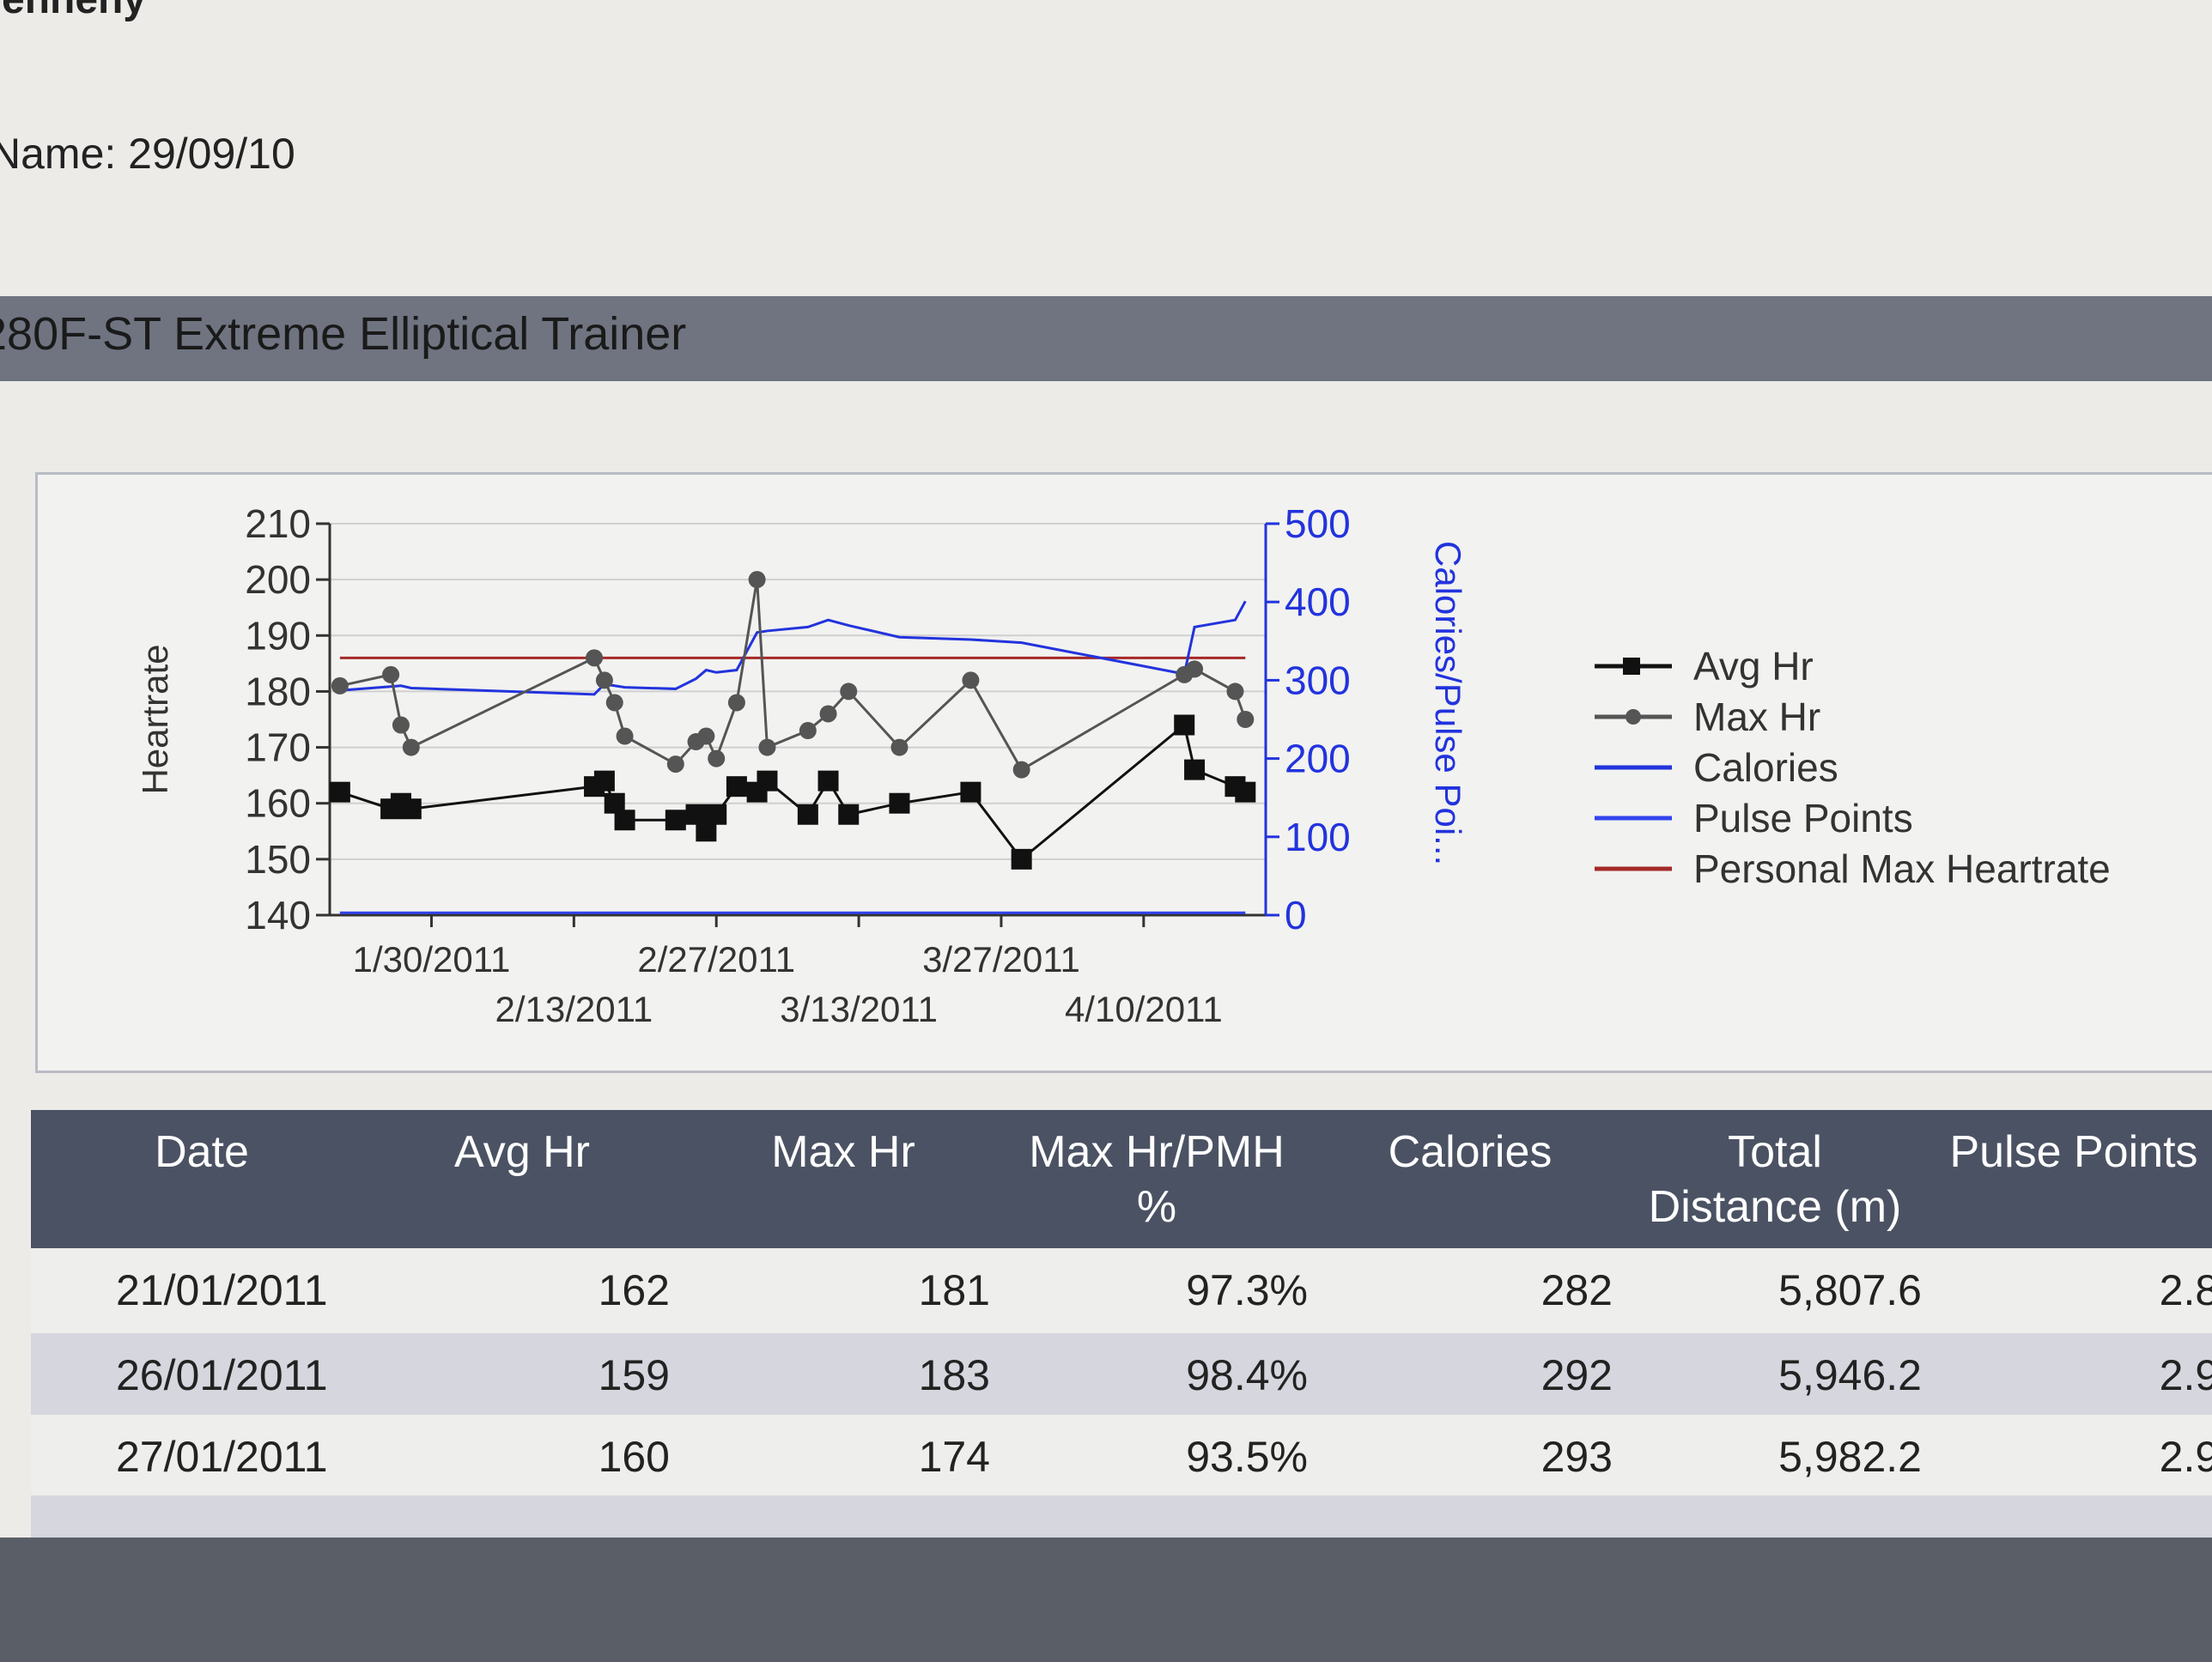 The width and height of the screenshot is (2212, 1662). I want to click on table-cell: 162, so click(634, 1290).